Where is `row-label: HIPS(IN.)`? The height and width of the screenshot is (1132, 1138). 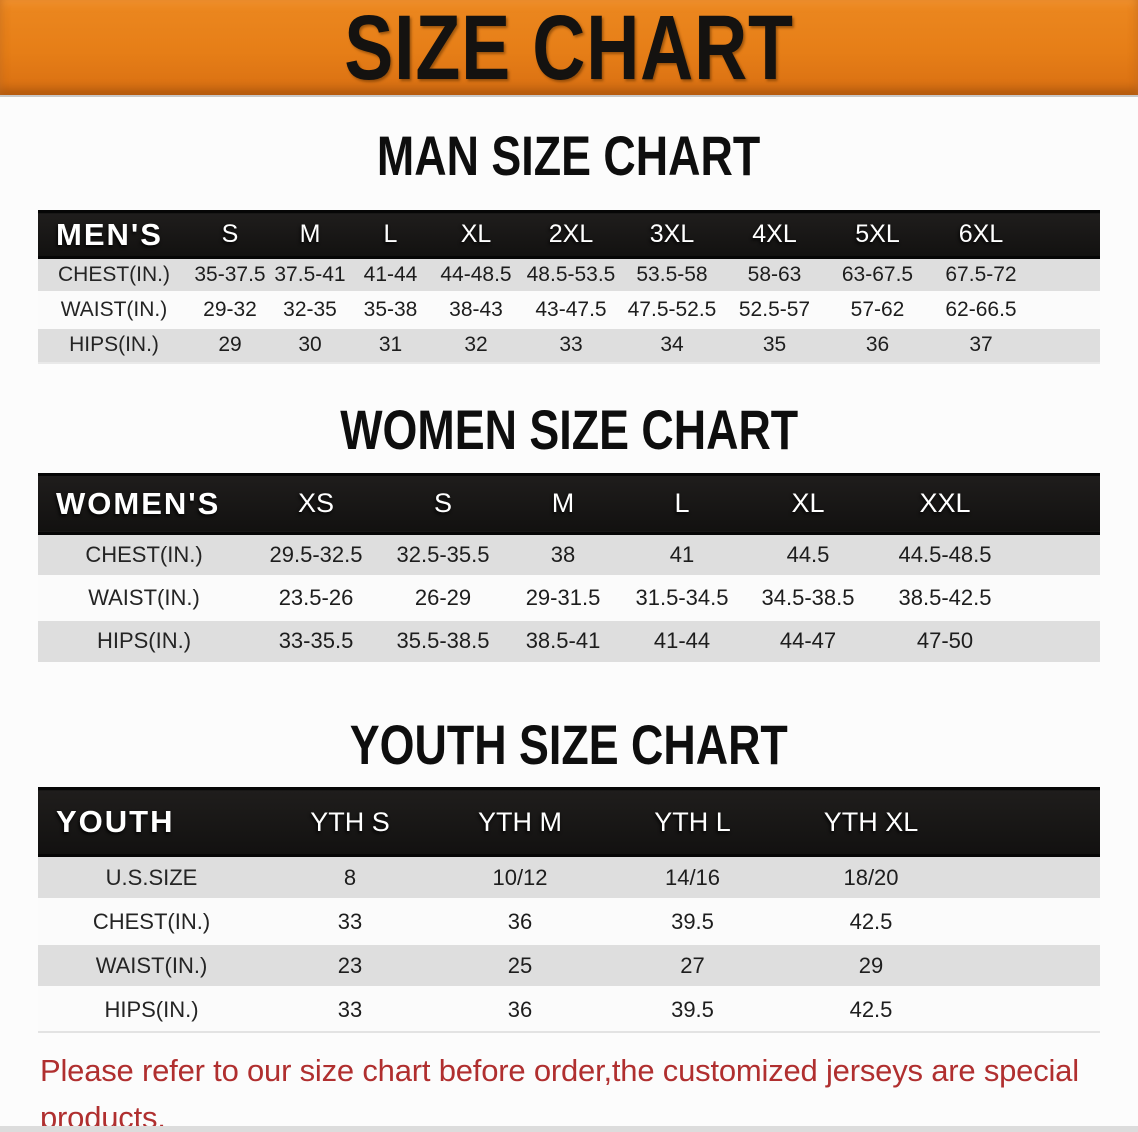 row-label: HIPS(IN.) is located at coordinates (144, 639).